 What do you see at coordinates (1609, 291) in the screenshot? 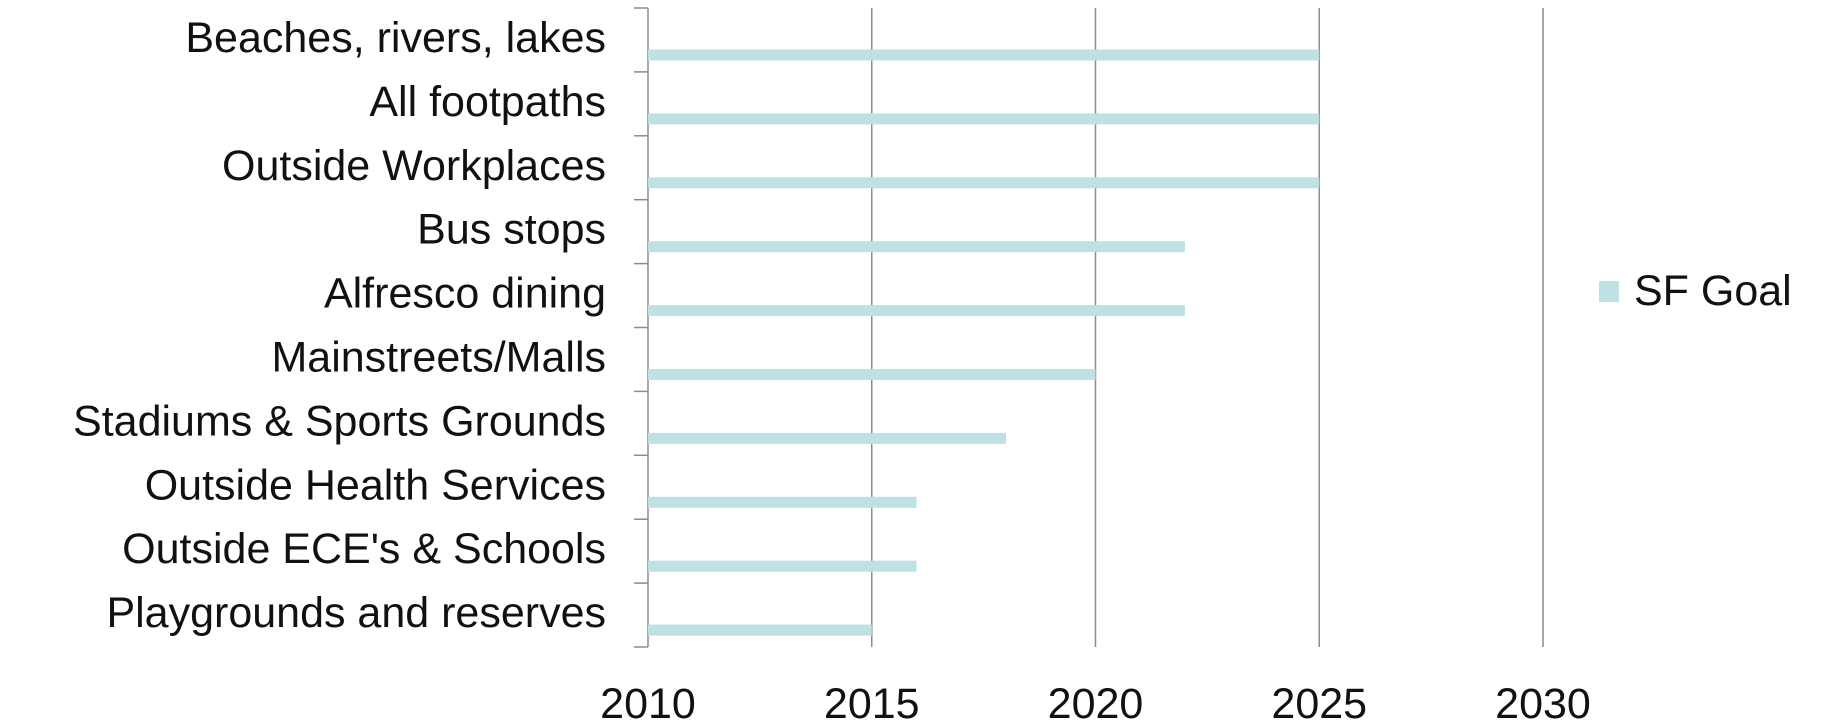
I see `legend-swatch` at bounding box center [1609, 291].